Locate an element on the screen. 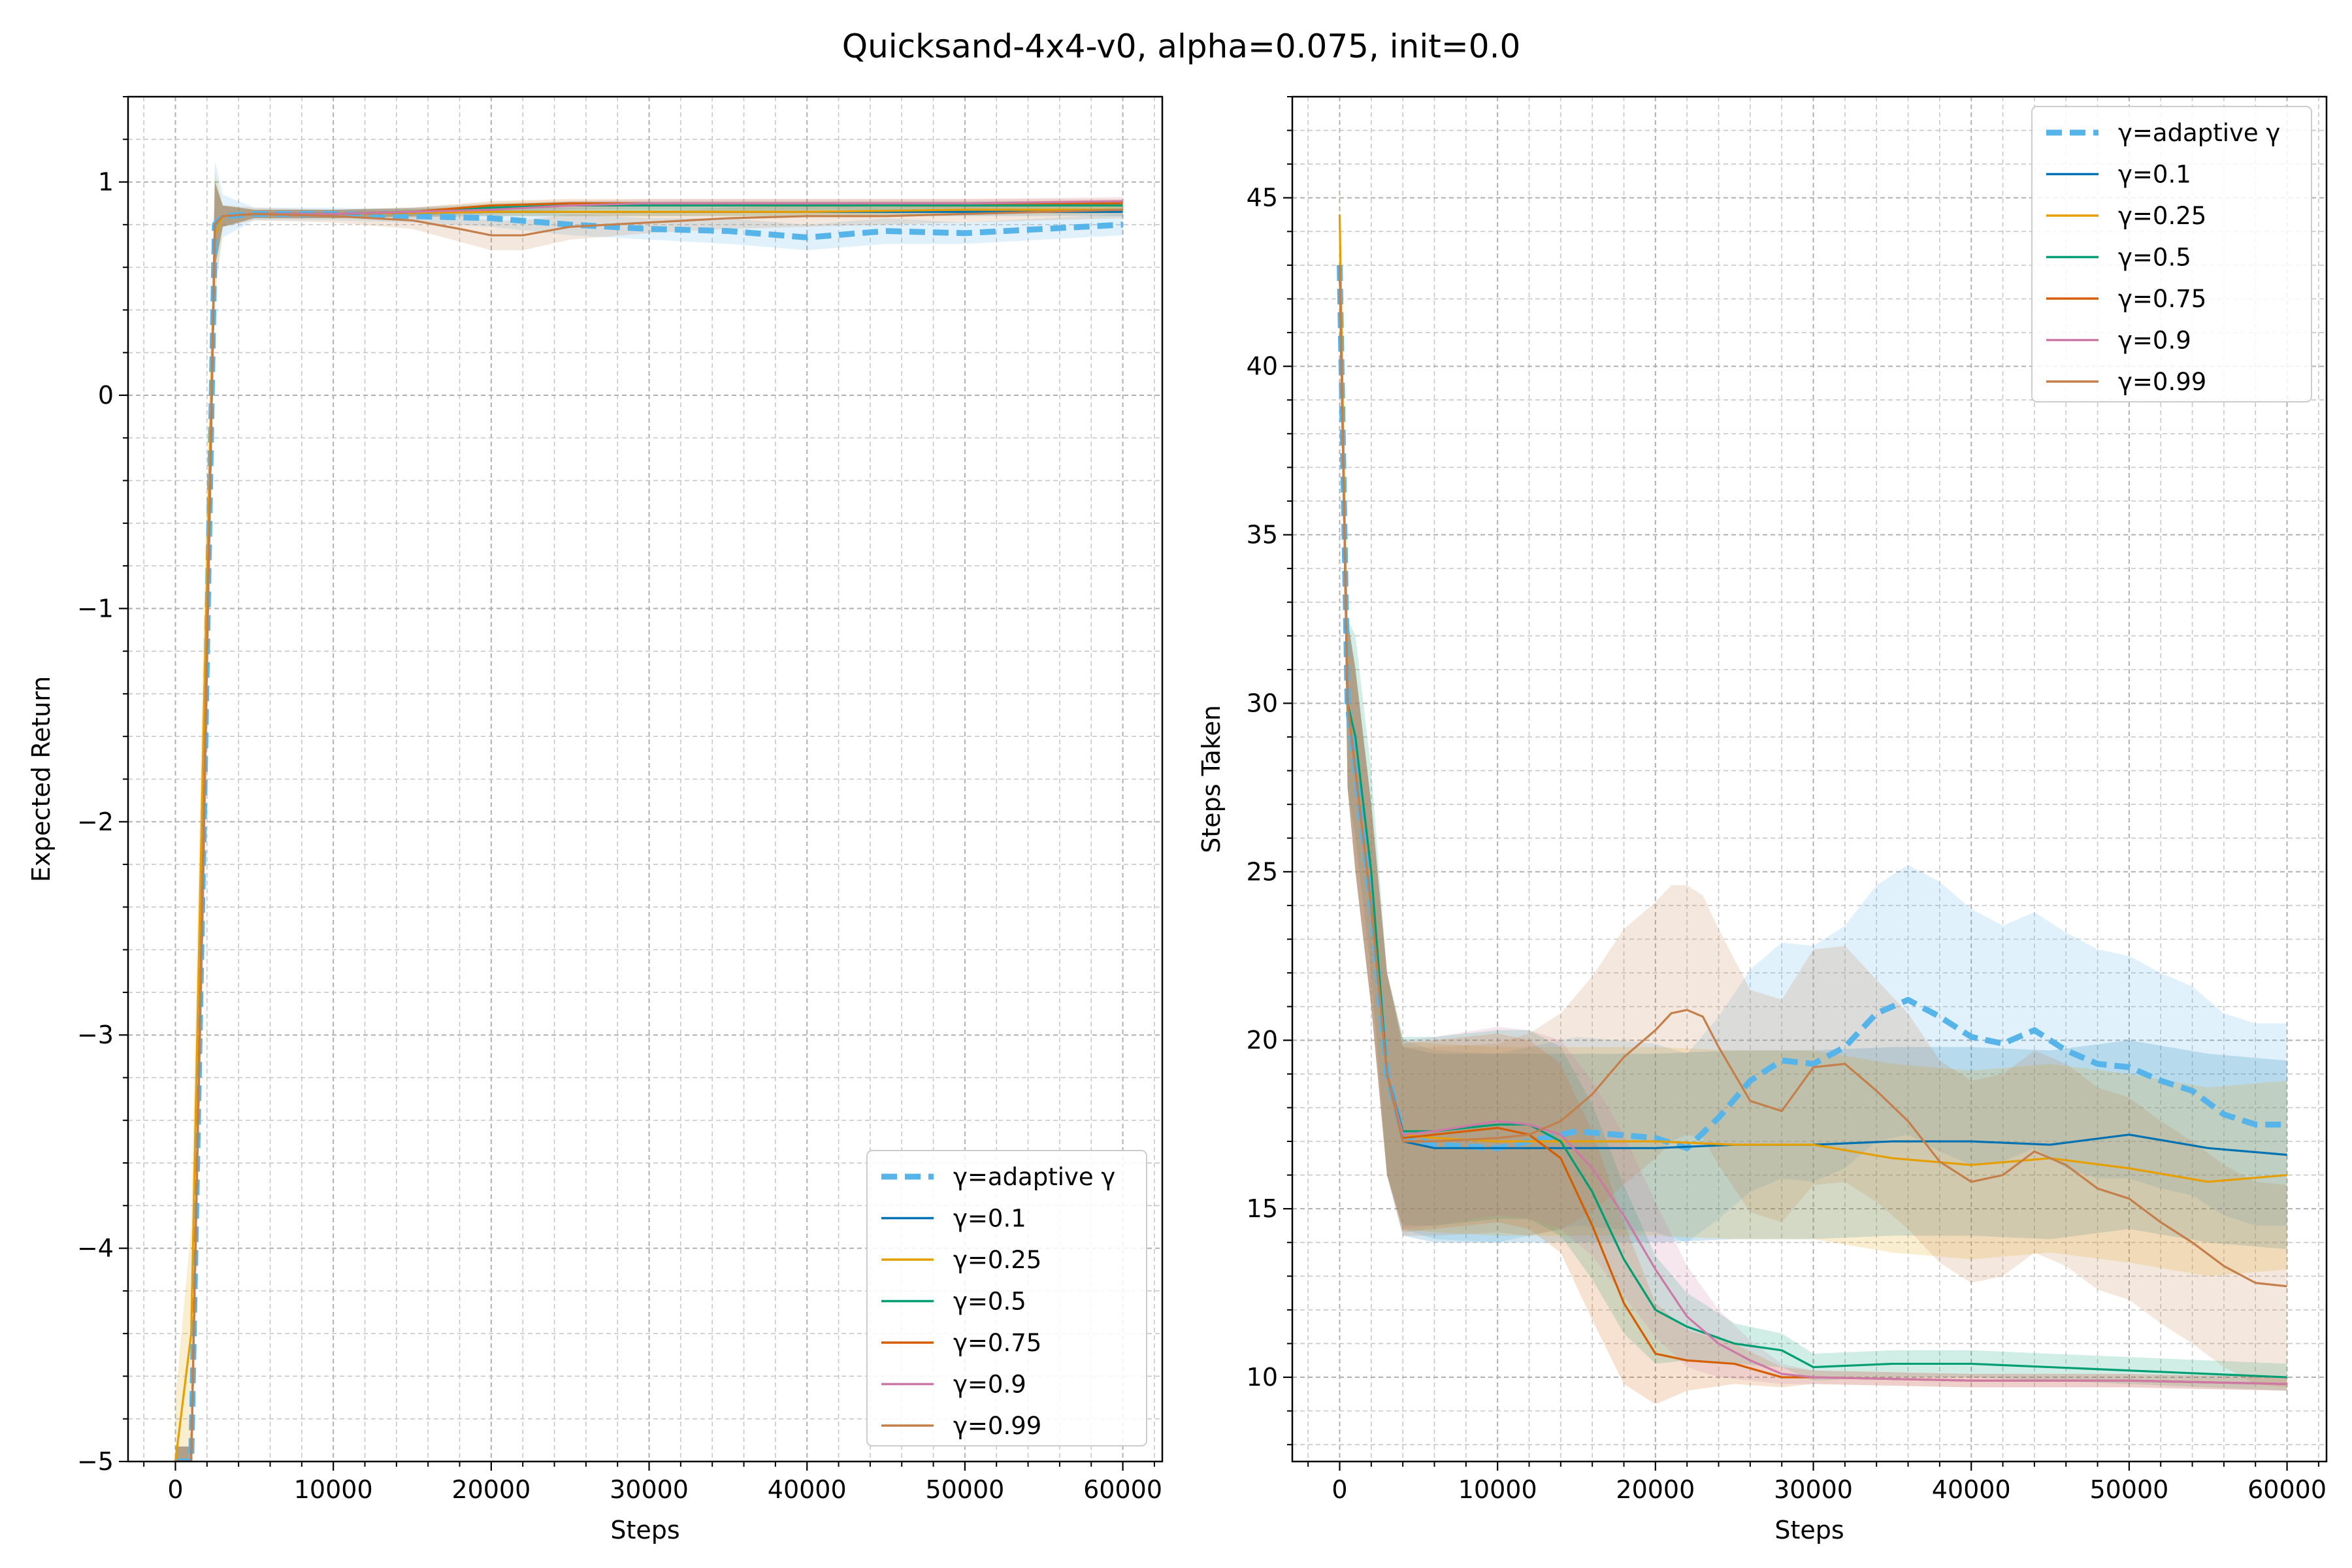  y-tick-label: 20 is located at coordinates (1262, 1040).